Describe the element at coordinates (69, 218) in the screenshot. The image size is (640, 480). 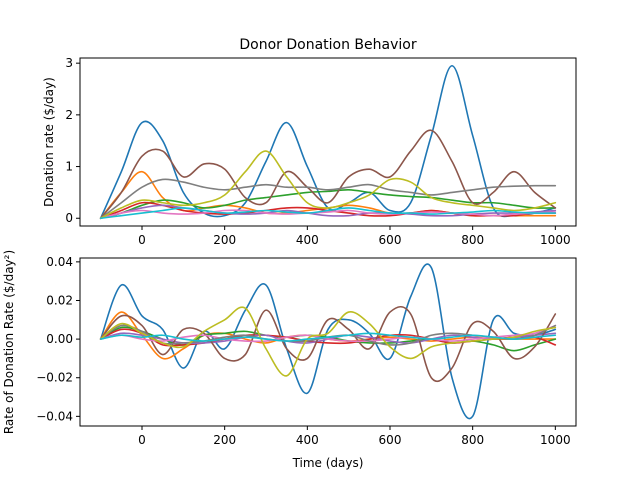
I see `top-y-tick-label: 0` at that location.